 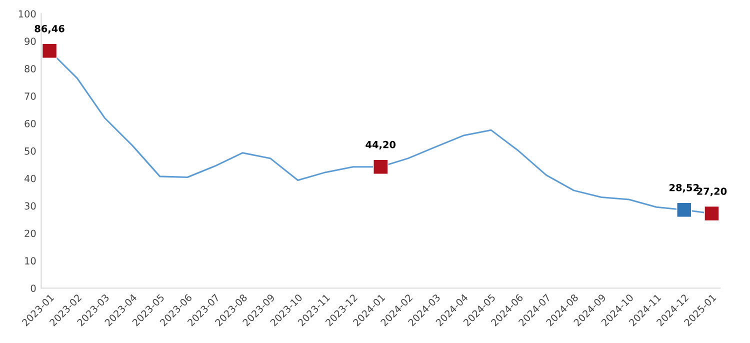 I want to click on y-tick-label: 30, so click(x=30, y=206).